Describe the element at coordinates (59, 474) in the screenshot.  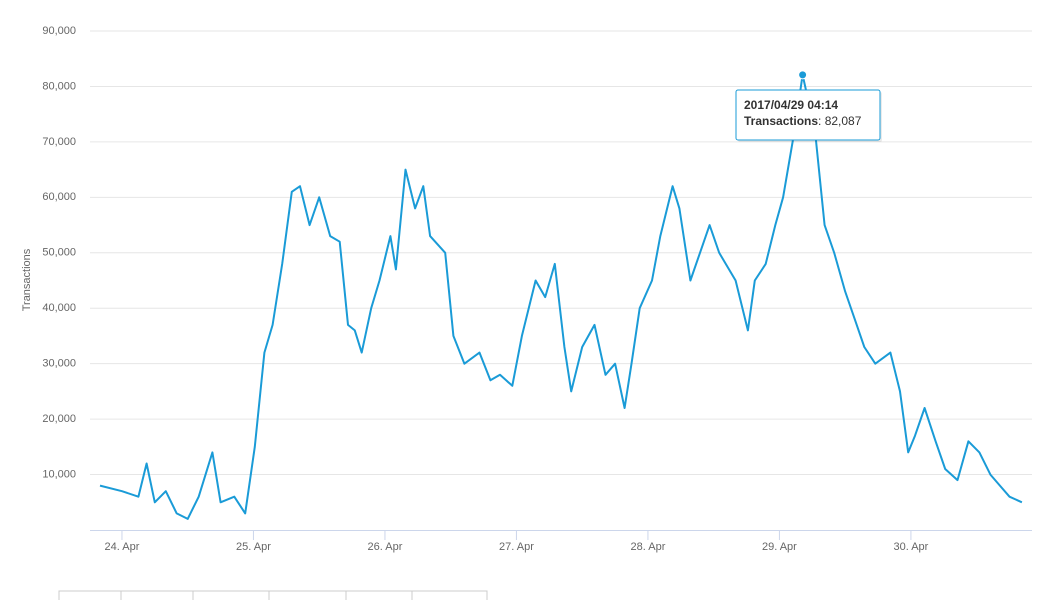
I see `y-tick-label: 10,000` at that location.